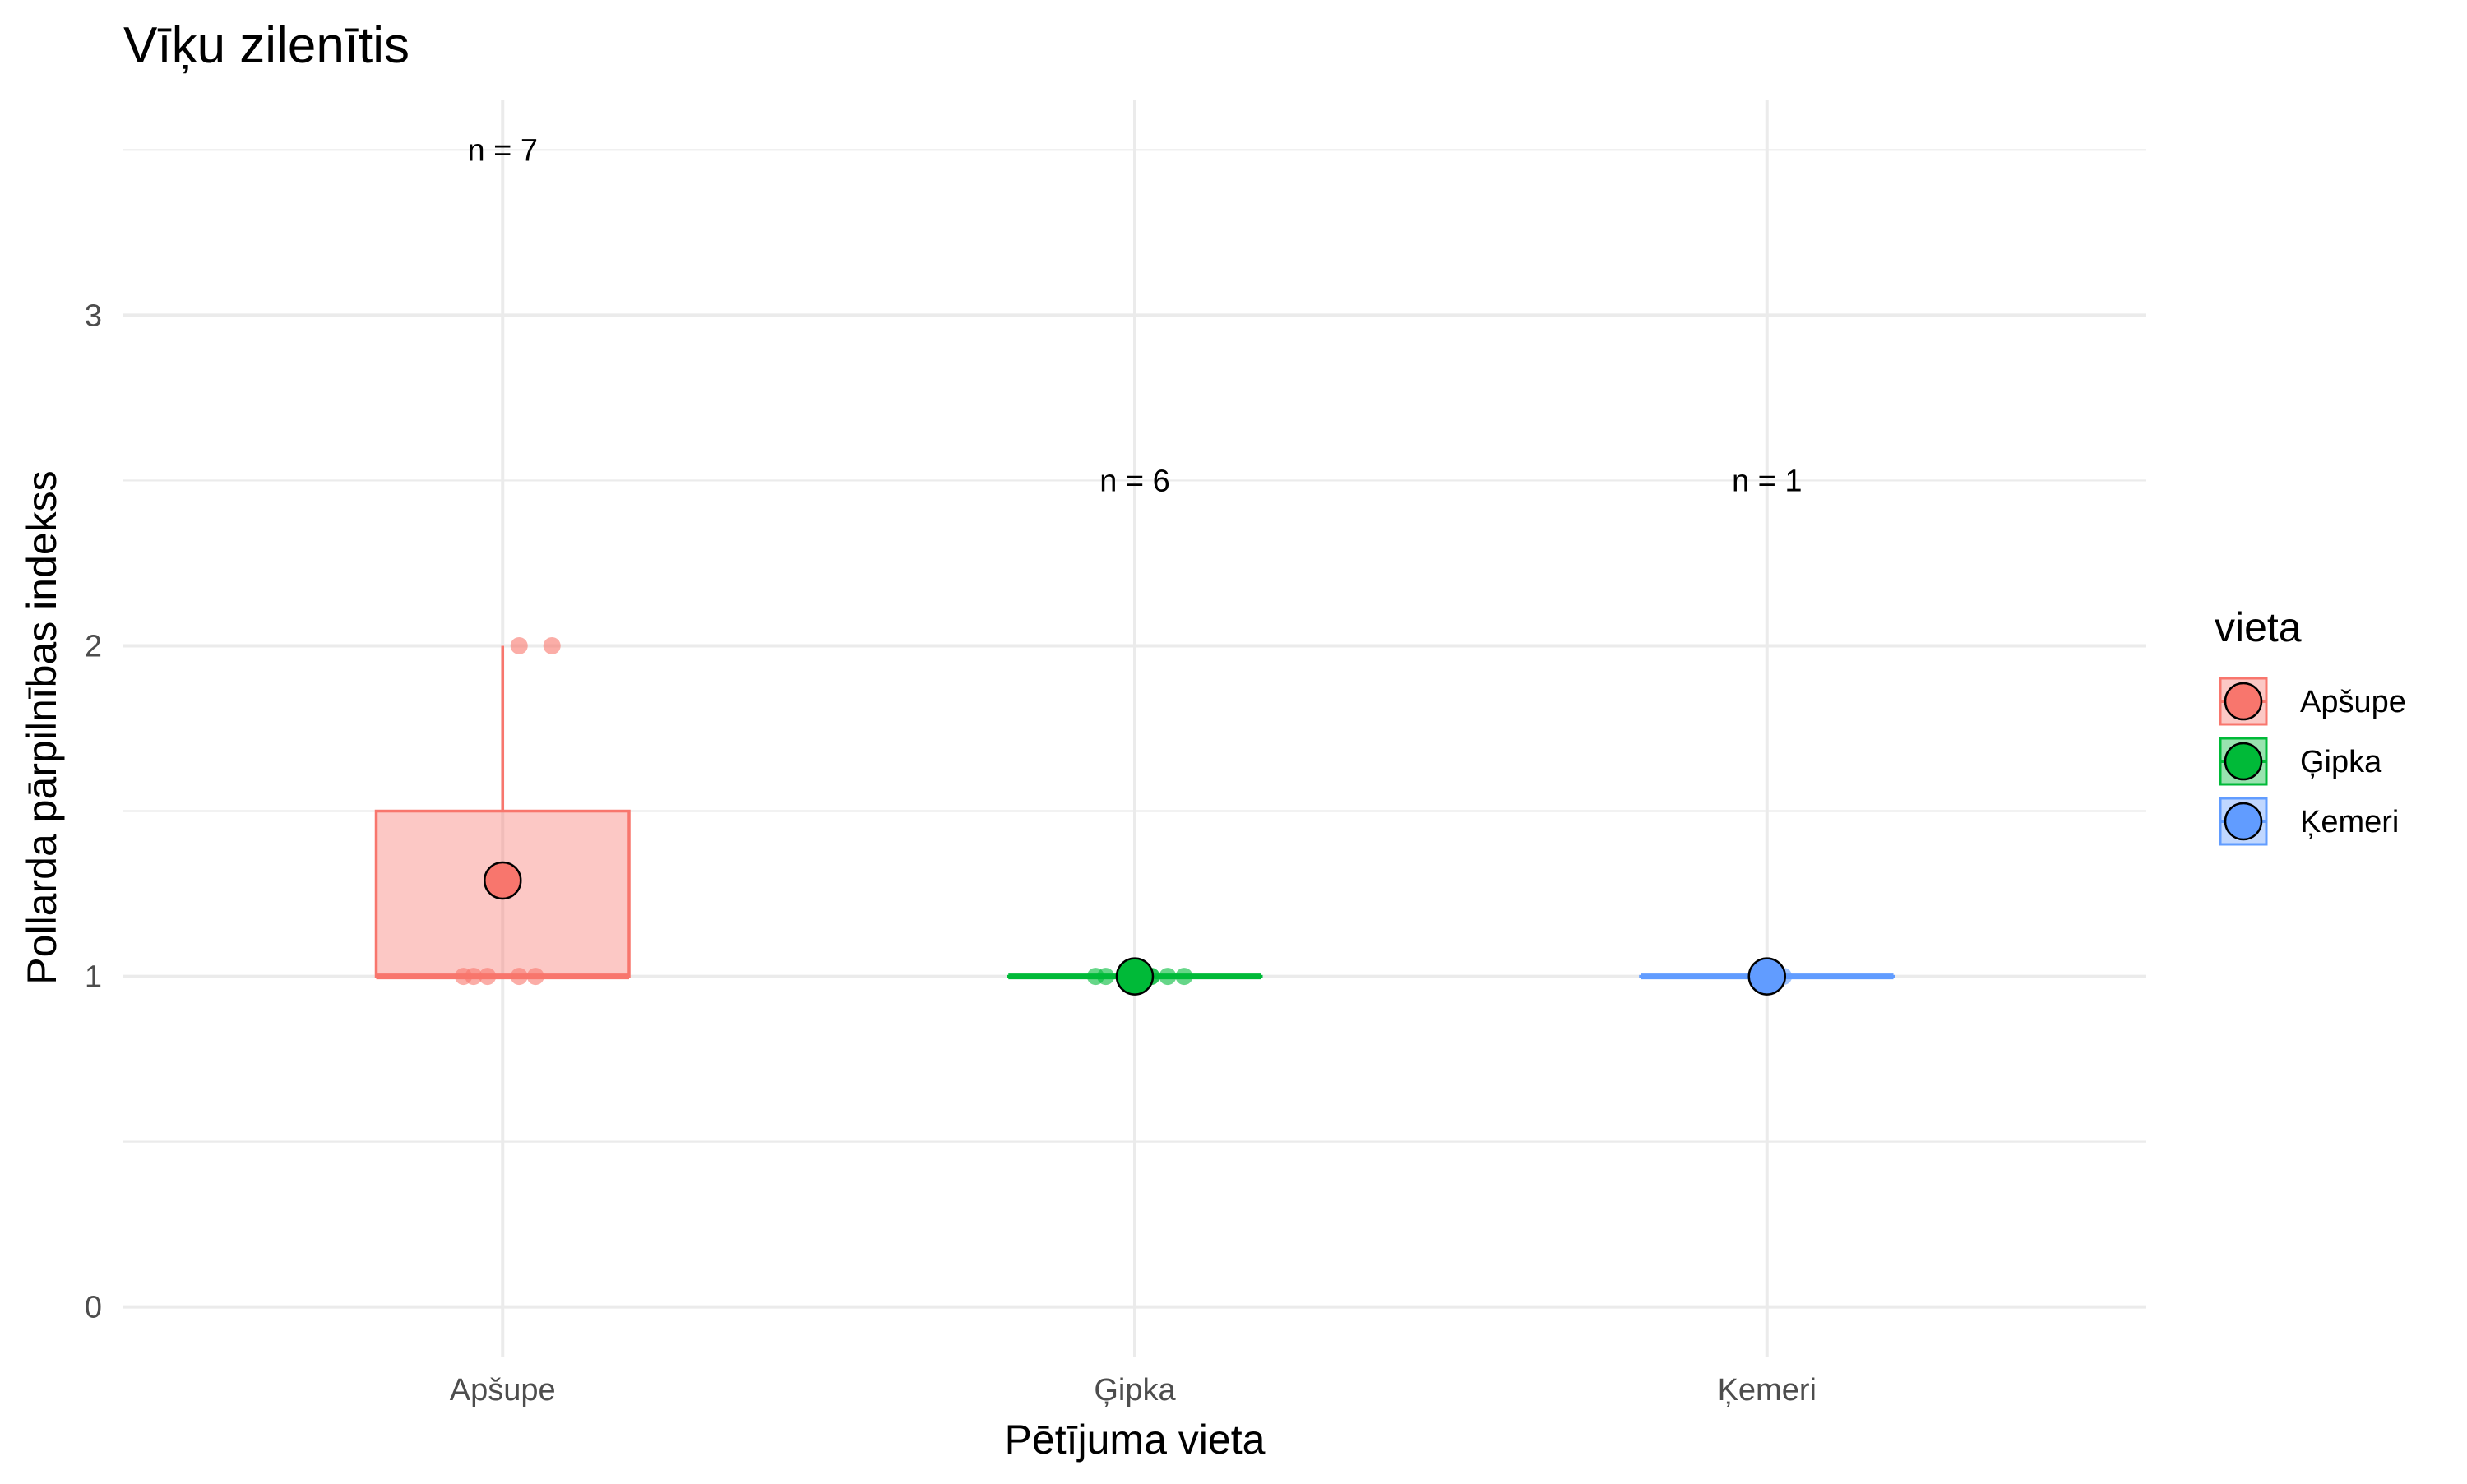  What do you see at coordinates (2258, 627) in the screenshot?
I see `legend-title: vieta` at bounding box center [2258, 627].